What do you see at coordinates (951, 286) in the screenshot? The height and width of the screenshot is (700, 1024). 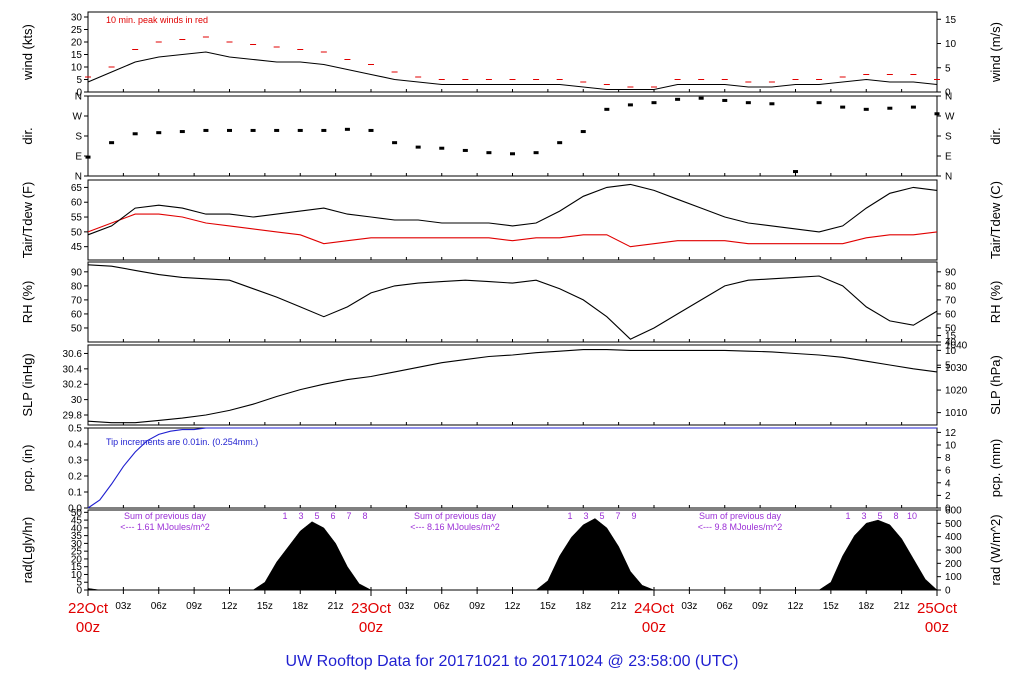 I see `right-tick-label: 80` at bounding box center [951, 286].